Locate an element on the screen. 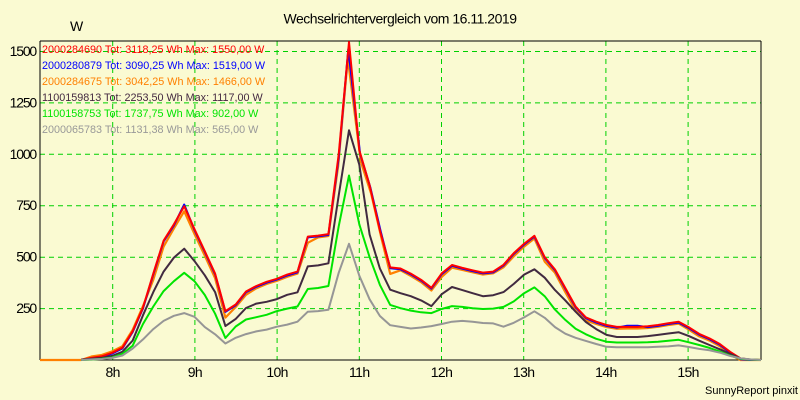 The width and height of the screenshot is (800, 400). svg-text:2000065783 Tot: 1131,38 Wh Max: 2000065783 Tot: 1131,38 Wh Max: 565,00 W is located at coordinates (150, 130).